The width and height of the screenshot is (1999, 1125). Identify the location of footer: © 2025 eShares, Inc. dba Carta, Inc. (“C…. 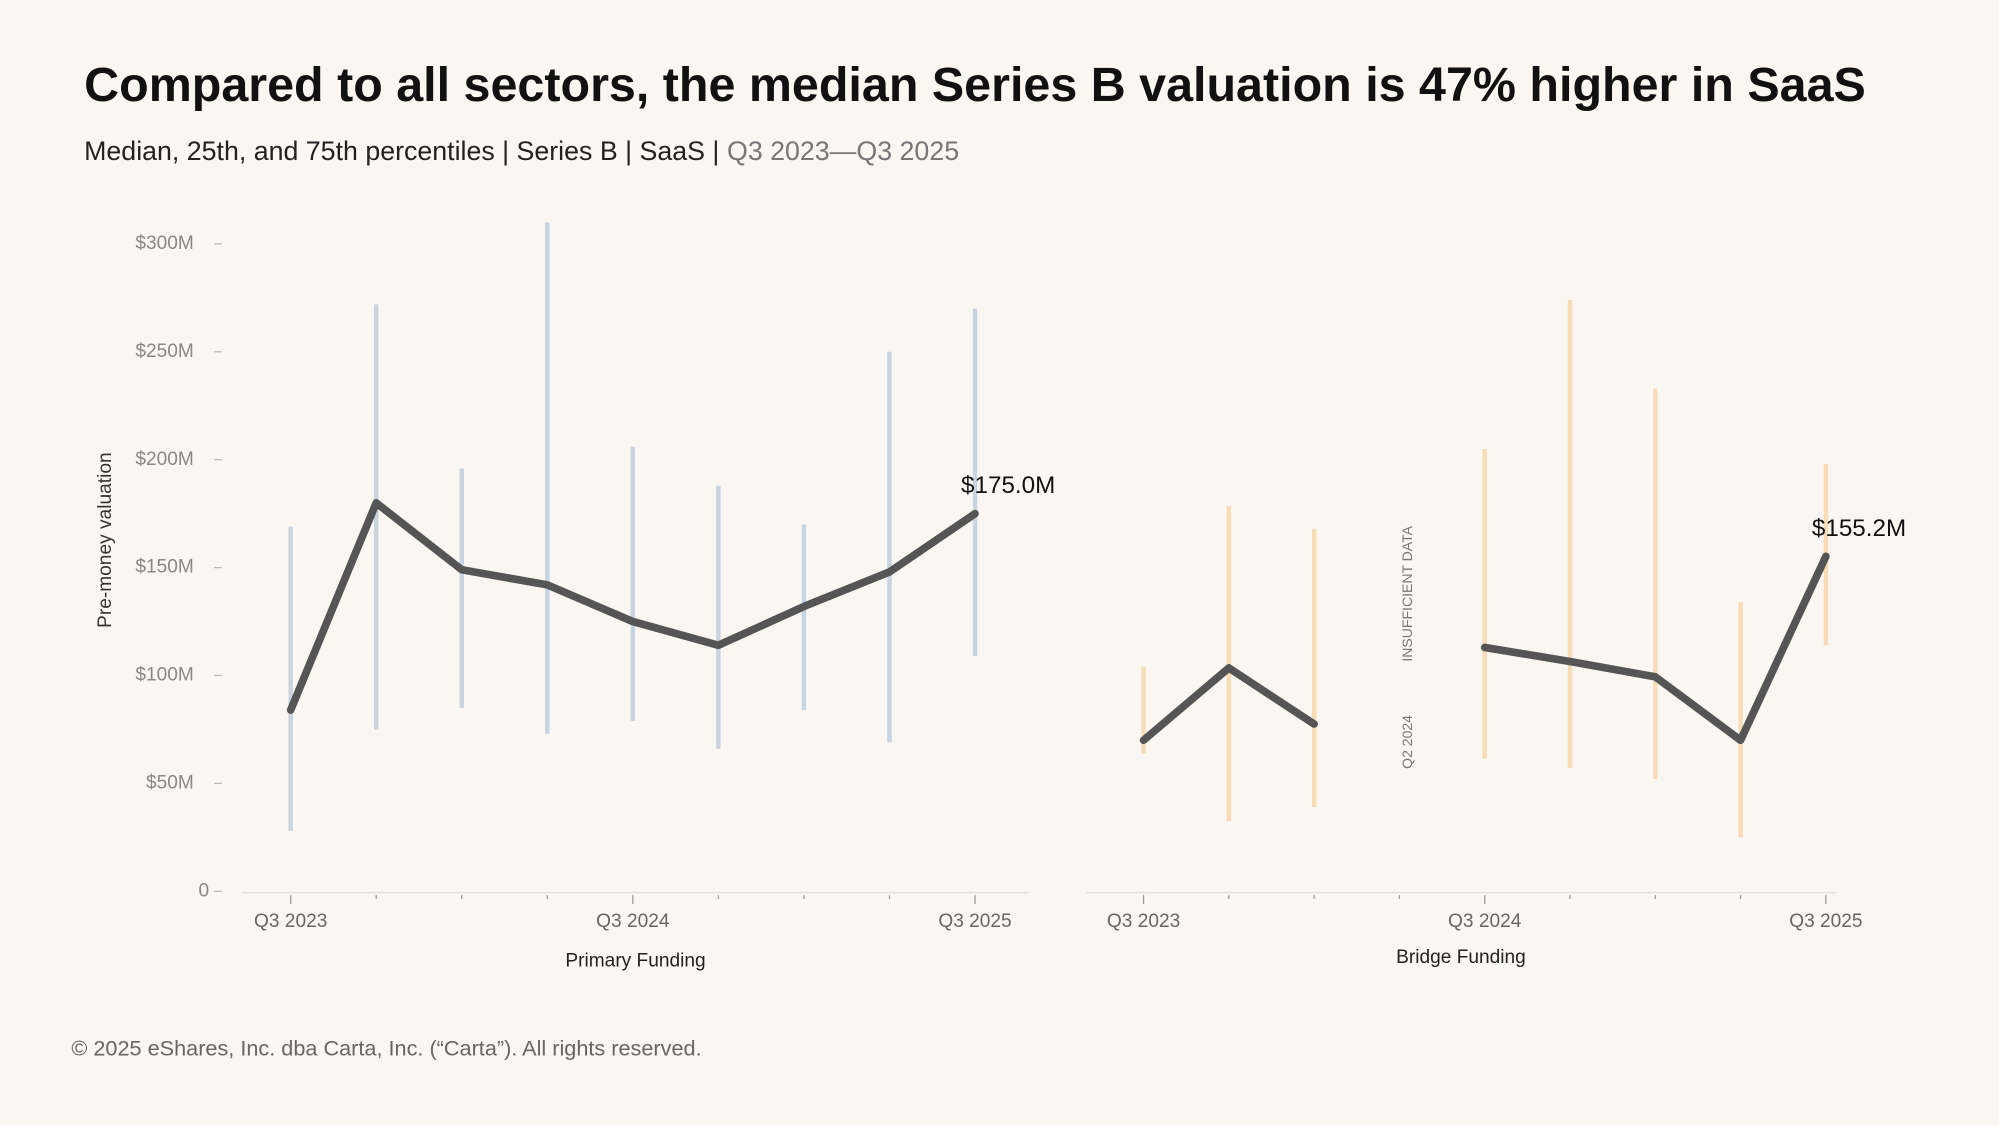
(386, 1047).